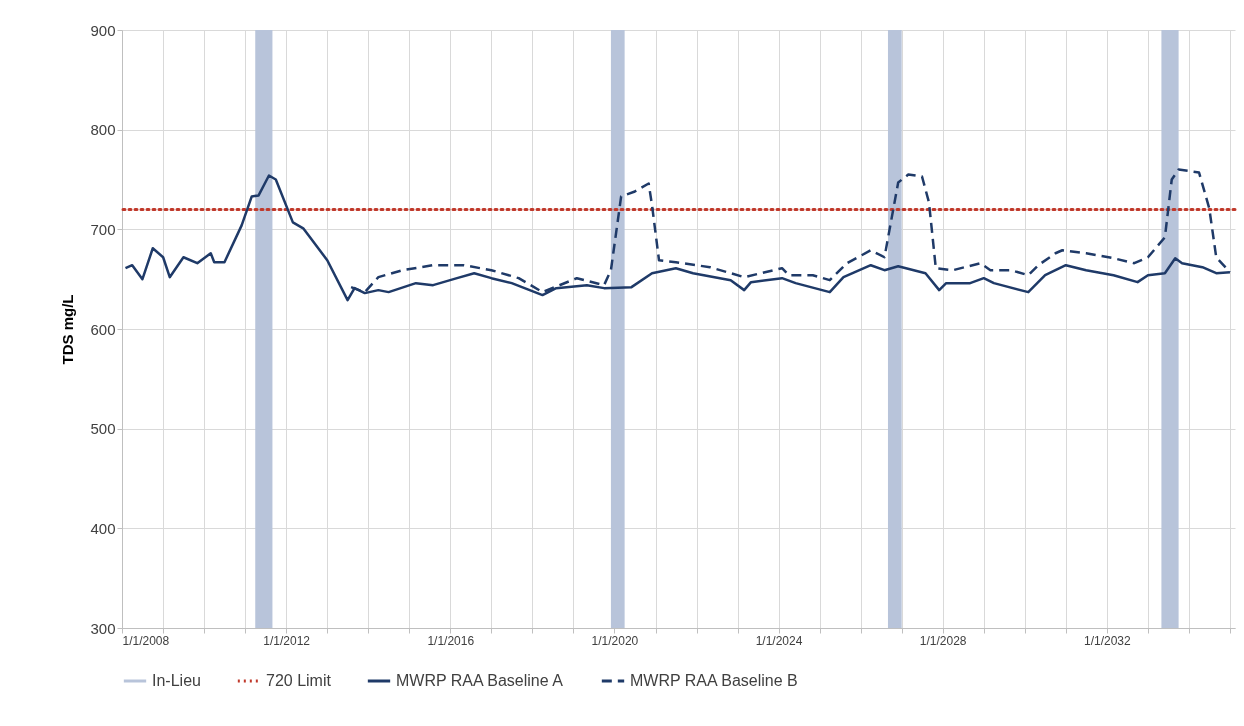 Image resolution: width=1244 pixels, height=726 pixels. Describe the element at coordinates (68, 329) in the screenshot. I see `y-axis-title: TDS mg/L` at that location.